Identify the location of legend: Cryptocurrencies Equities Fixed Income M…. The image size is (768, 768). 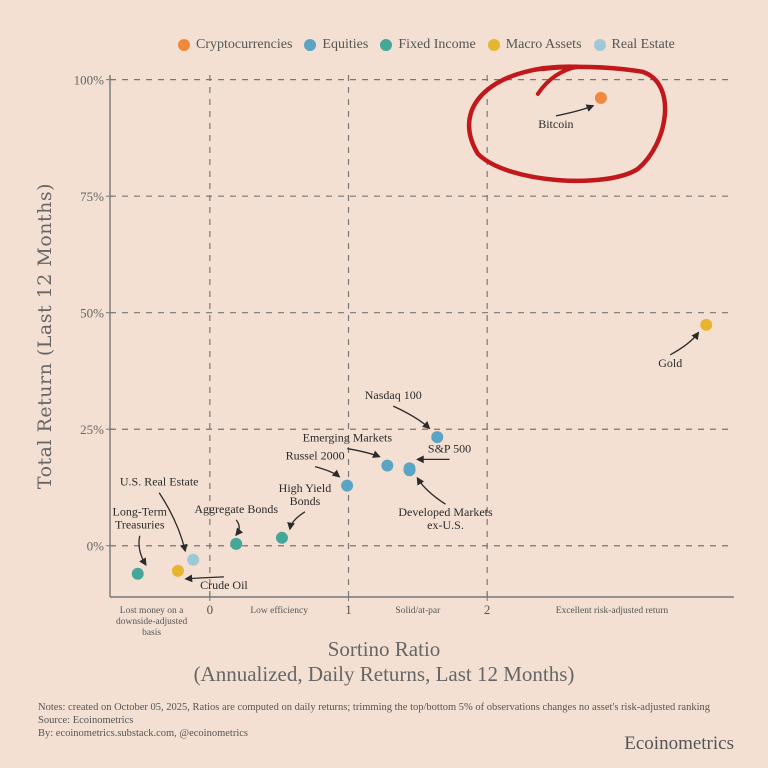
(426, 45).